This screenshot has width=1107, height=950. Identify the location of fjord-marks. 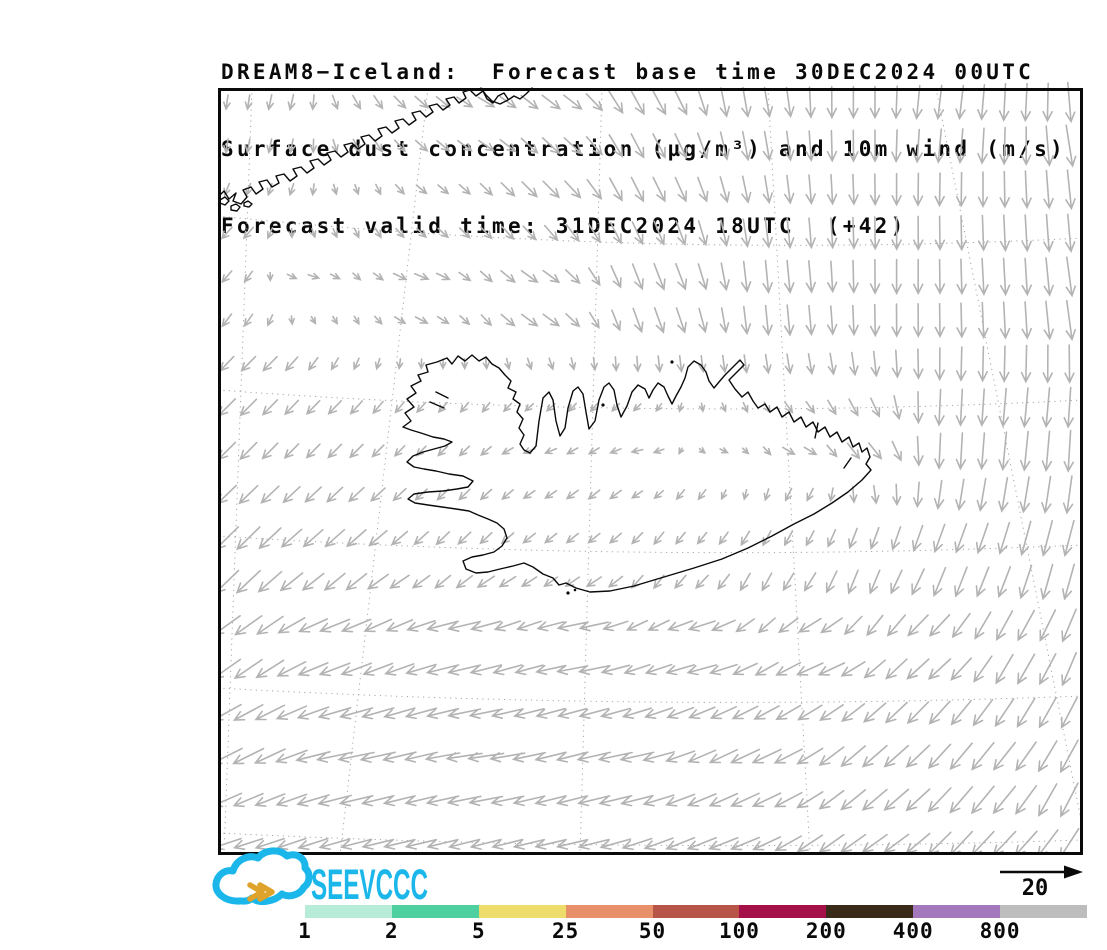
(640, 430).